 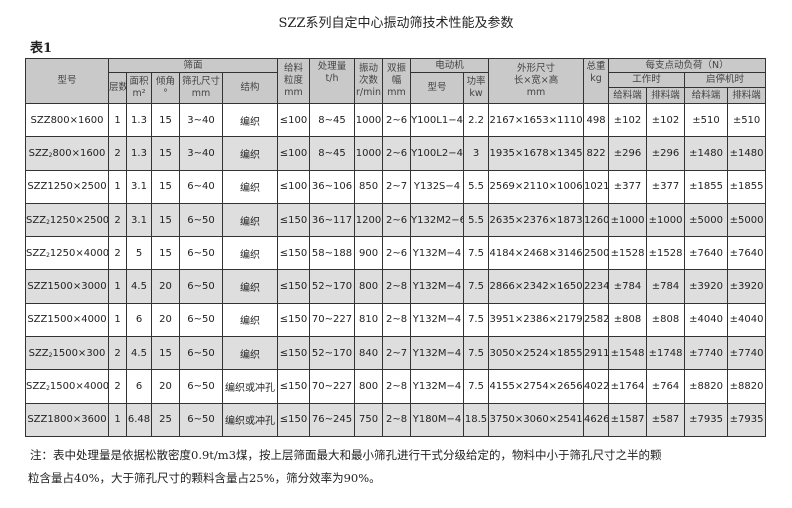 What do you see at coordinates (332, 220) in the screenshot?
I see `cell-cap: 36~117` at bounding box center [332, 220].